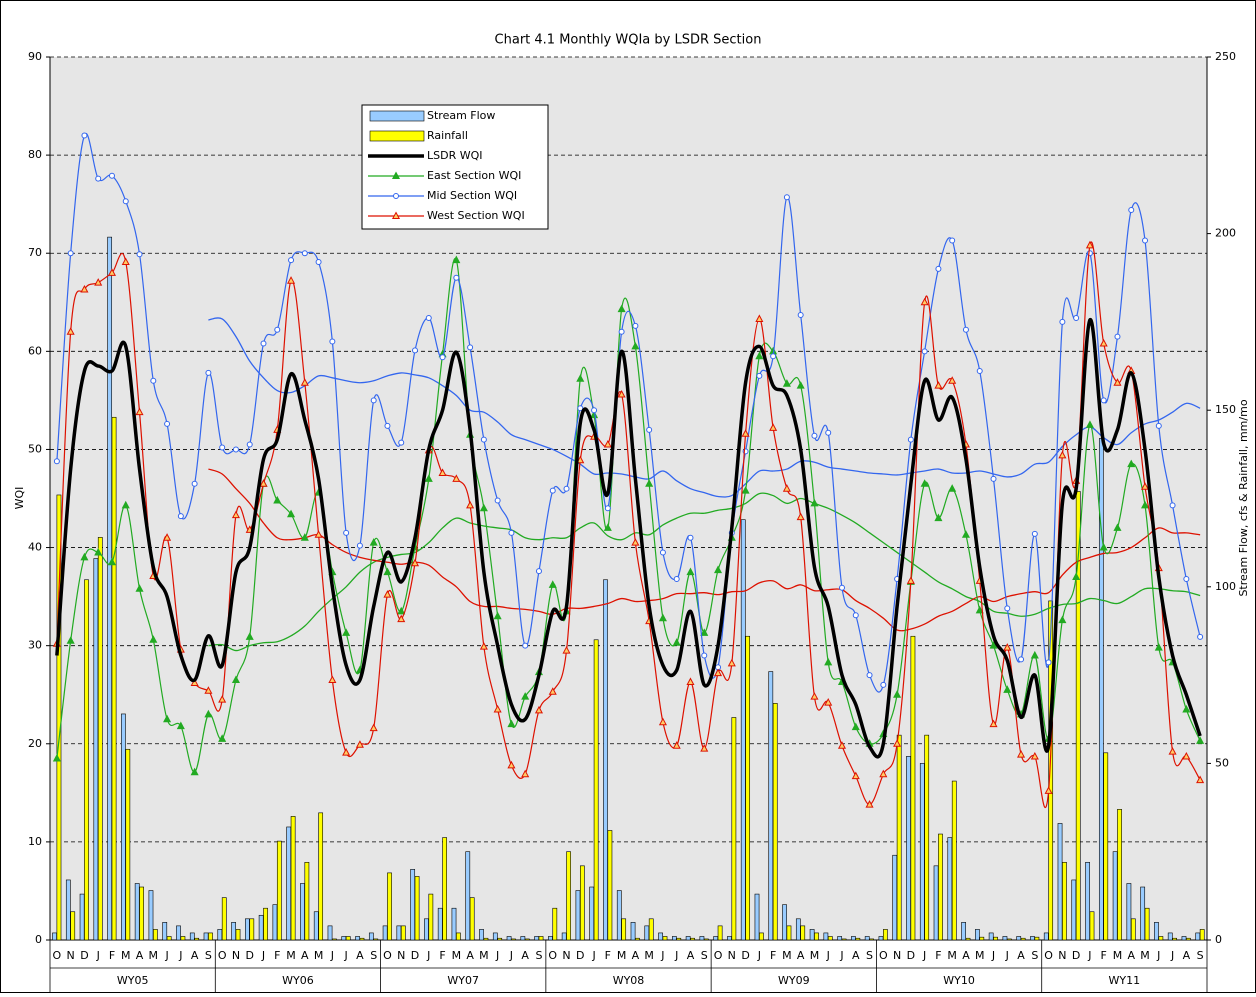  What do you see at coordinates (35, 350) in the screenshot?
I see `y-tick-label: 60` at bounding box center [35, 350].